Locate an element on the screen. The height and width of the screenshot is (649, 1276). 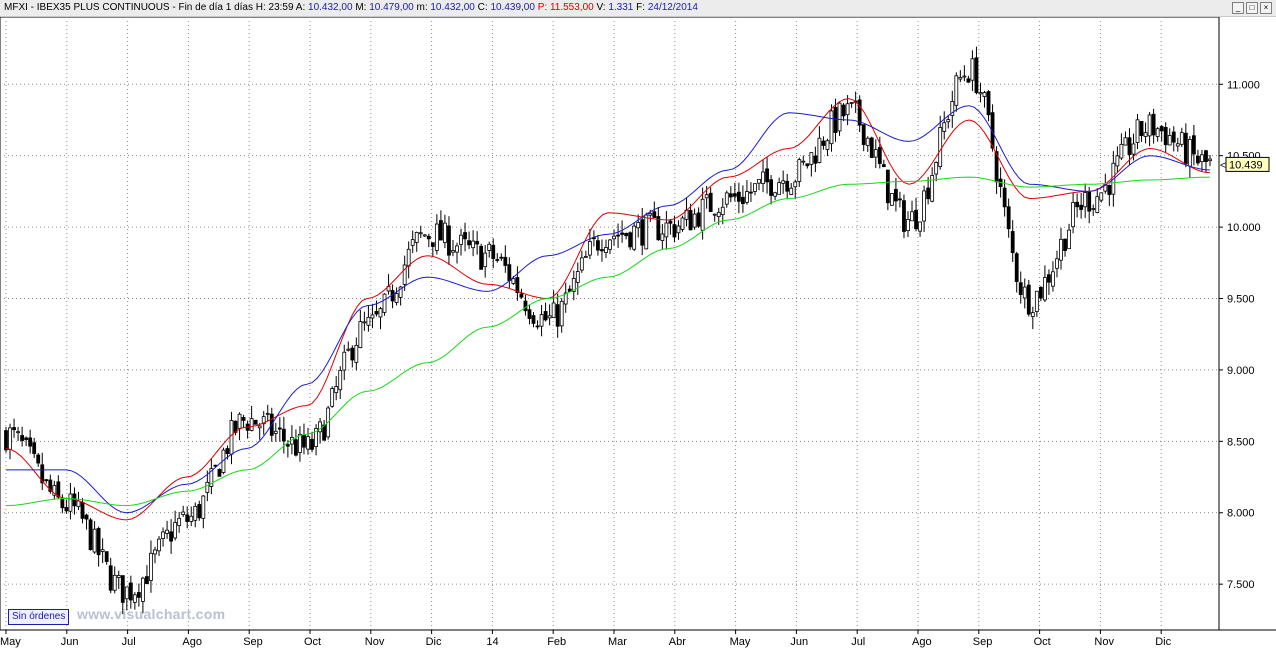
volume-label: V: is located at coordinates (601, 7).